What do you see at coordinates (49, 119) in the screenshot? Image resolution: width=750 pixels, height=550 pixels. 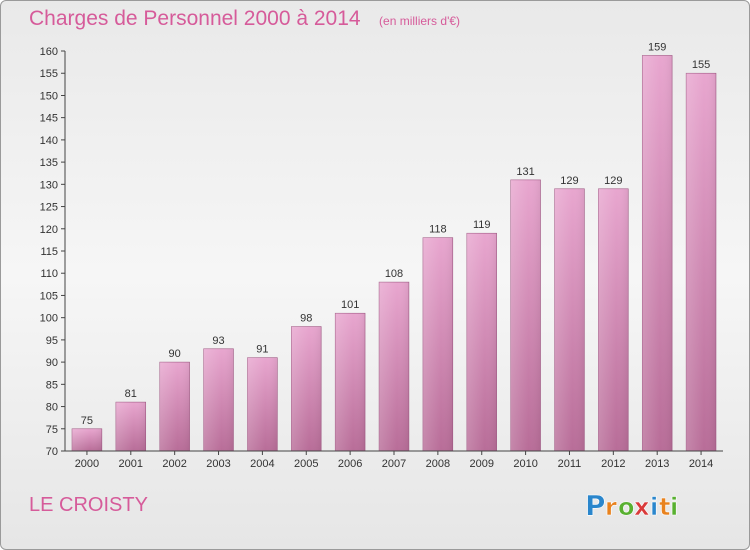 I see `y-tick-label: 145` at bounding box center [49, 119].